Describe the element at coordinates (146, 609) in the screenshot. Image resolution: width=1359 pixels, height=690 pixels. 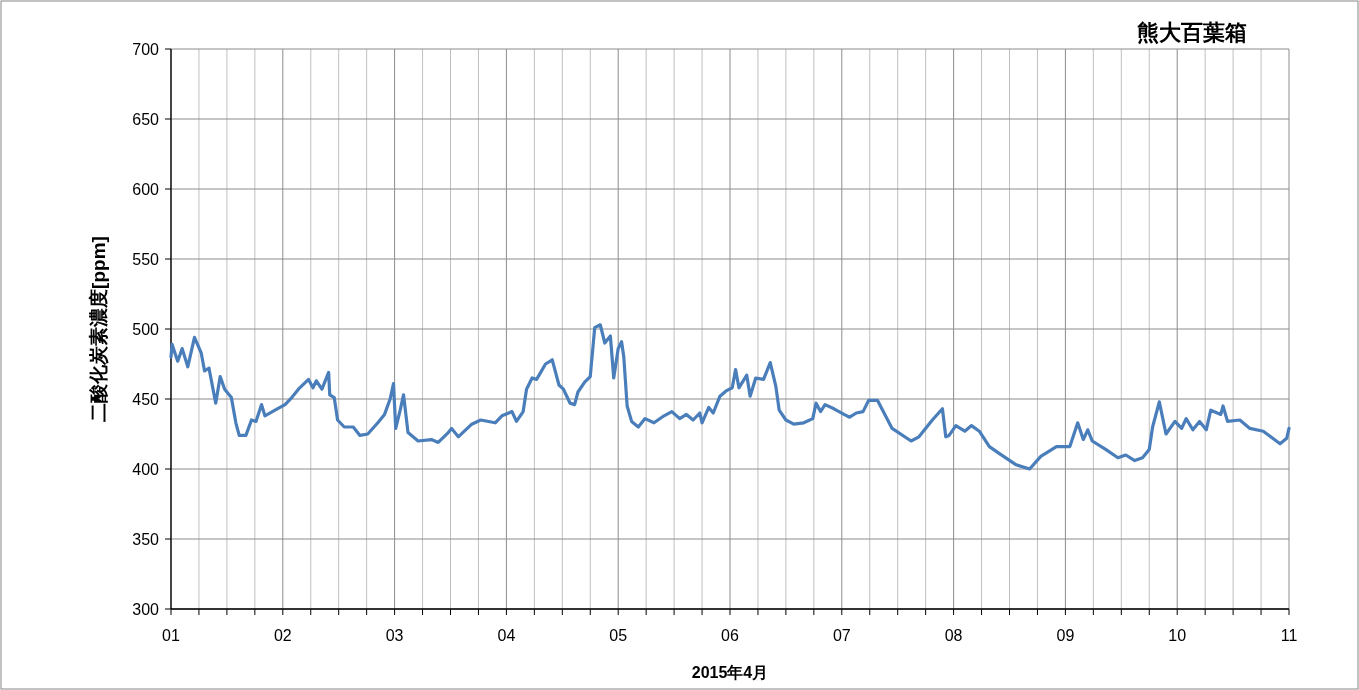
I see `y-tick-label: 300` at that location.